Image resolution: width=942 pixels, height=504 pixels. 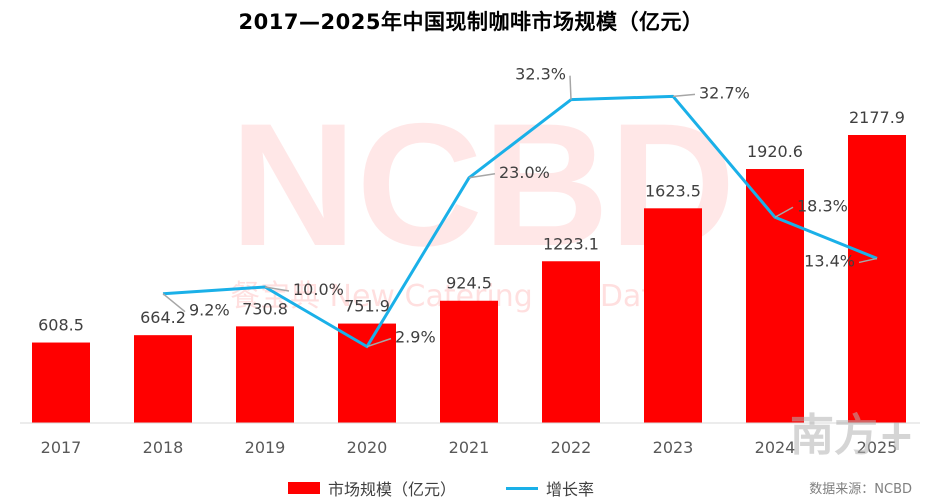 What do you see at coordinates (784, 212) in the screenshot?
I see `rate-leader-2024` at bounding box center [784, 212].